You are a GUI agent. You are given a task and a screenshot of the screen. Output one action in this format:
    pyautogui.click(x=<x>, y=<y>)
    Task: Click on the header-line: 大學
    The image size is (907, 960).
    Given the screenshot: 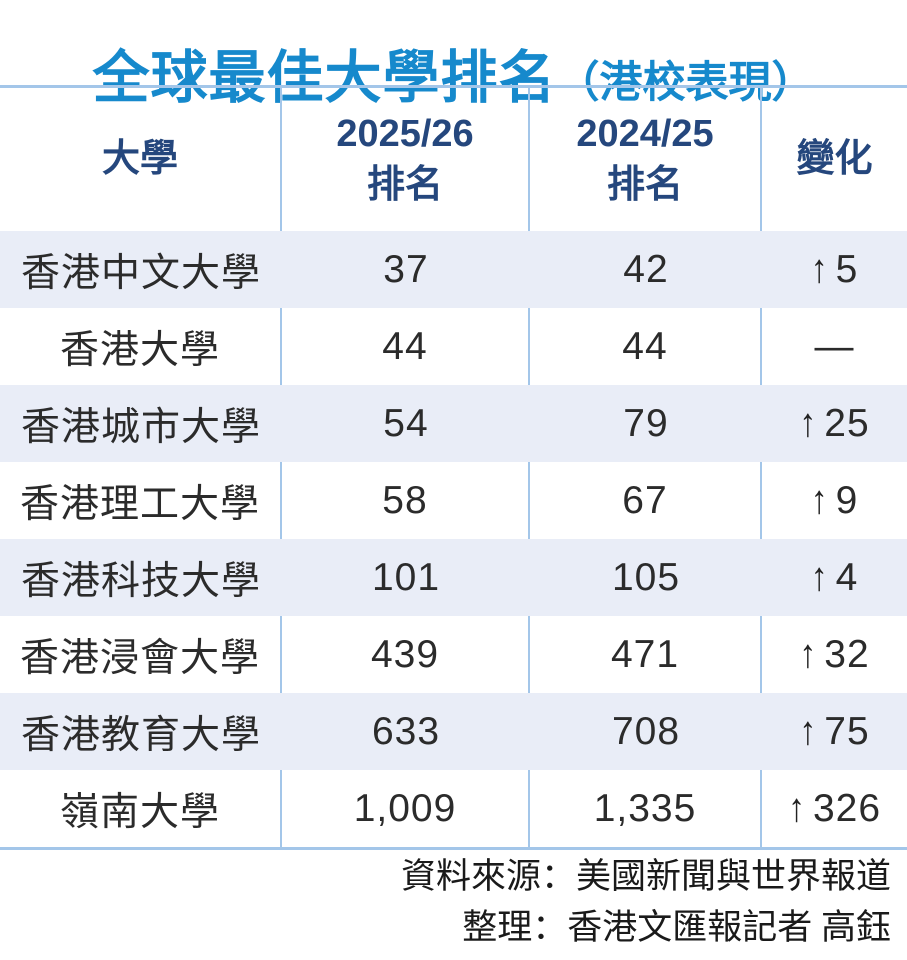 What is the action you would take?
    pyautogui.click(x=139, y=159)
    